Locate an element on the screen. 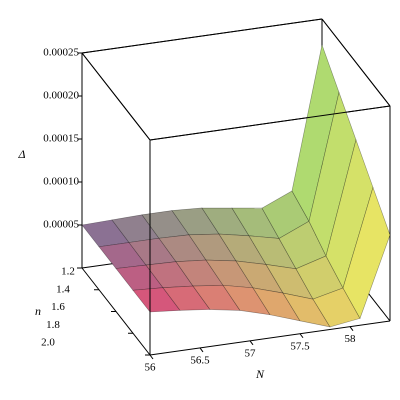  y-tick-label: 2.0 is located at coordinates (48, 343).